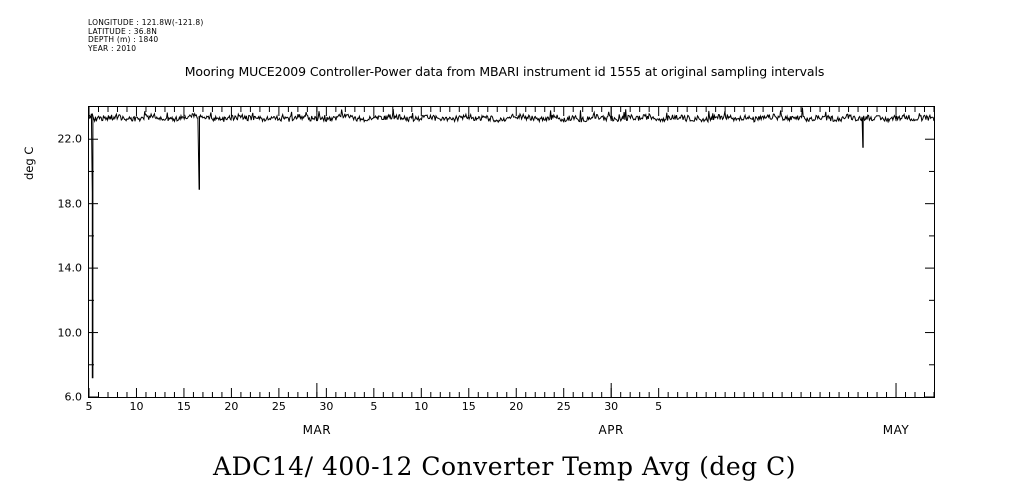 This screenshot has height=504, width=1009. I want to click on y-axis-tick-labels: 22.0 18.0 14.0 10.0 6.0, so click(41, 255).